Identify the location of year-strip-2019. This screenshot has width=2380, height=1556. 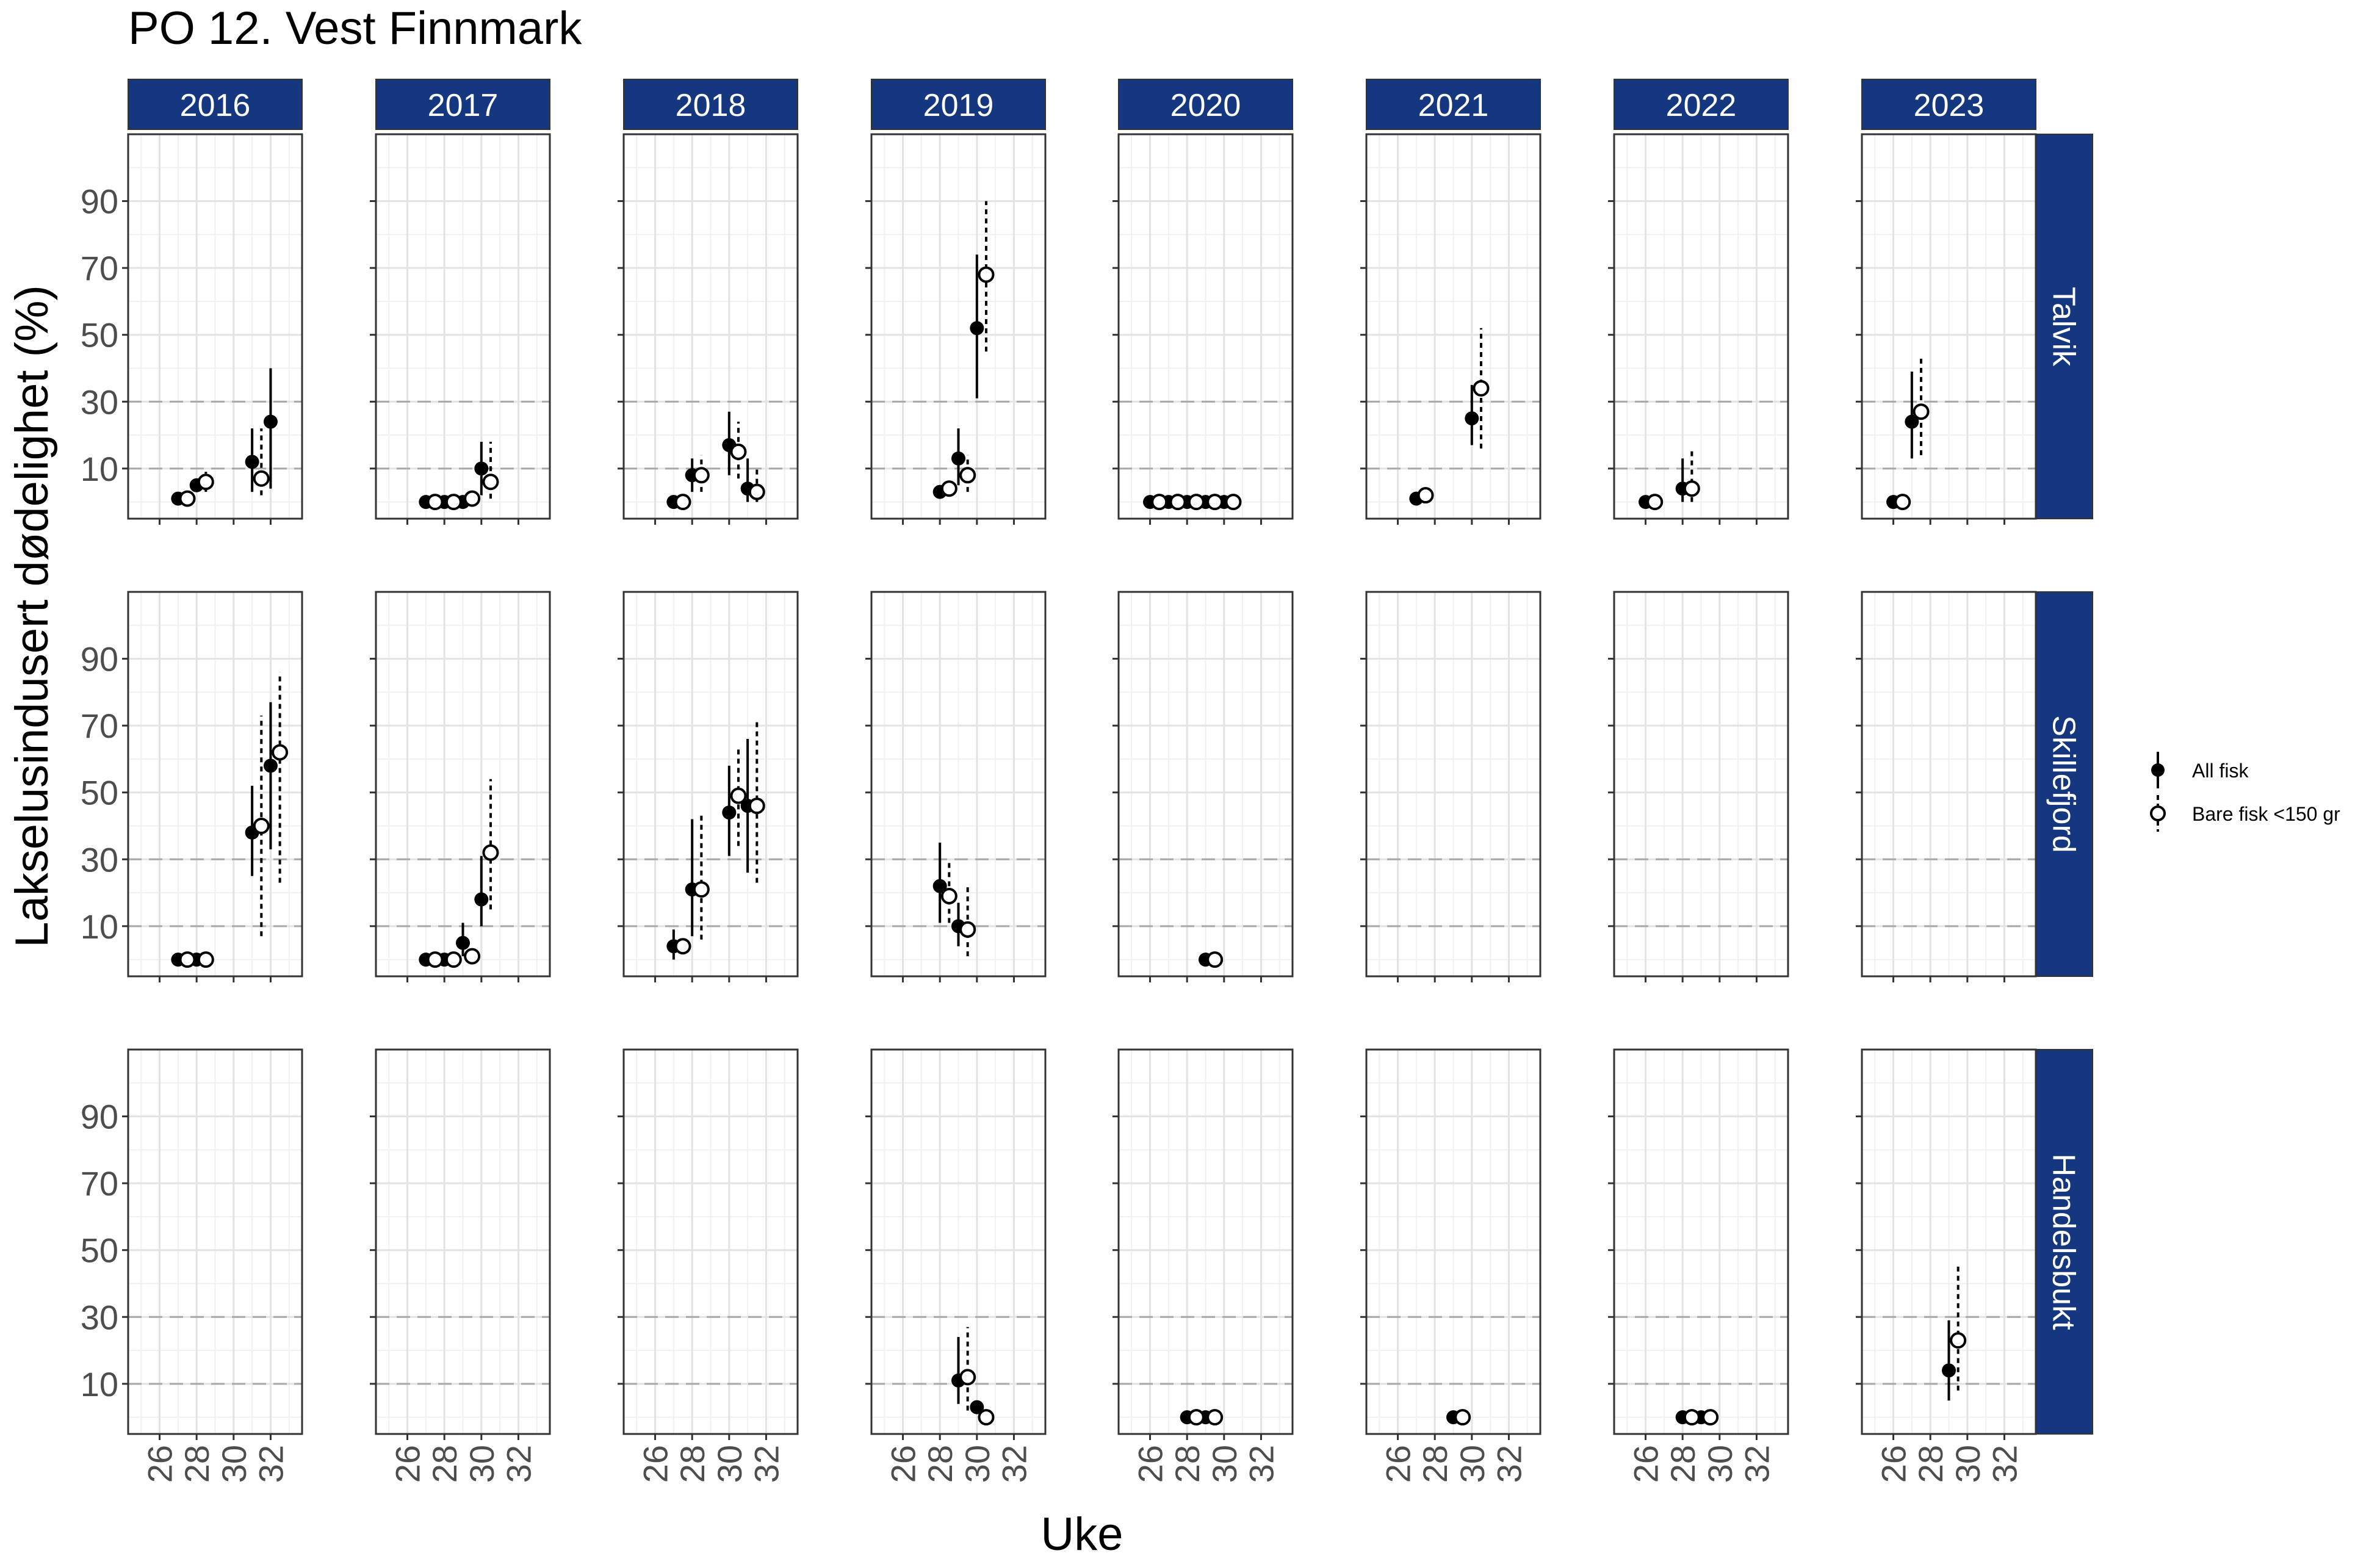
(959, 105).